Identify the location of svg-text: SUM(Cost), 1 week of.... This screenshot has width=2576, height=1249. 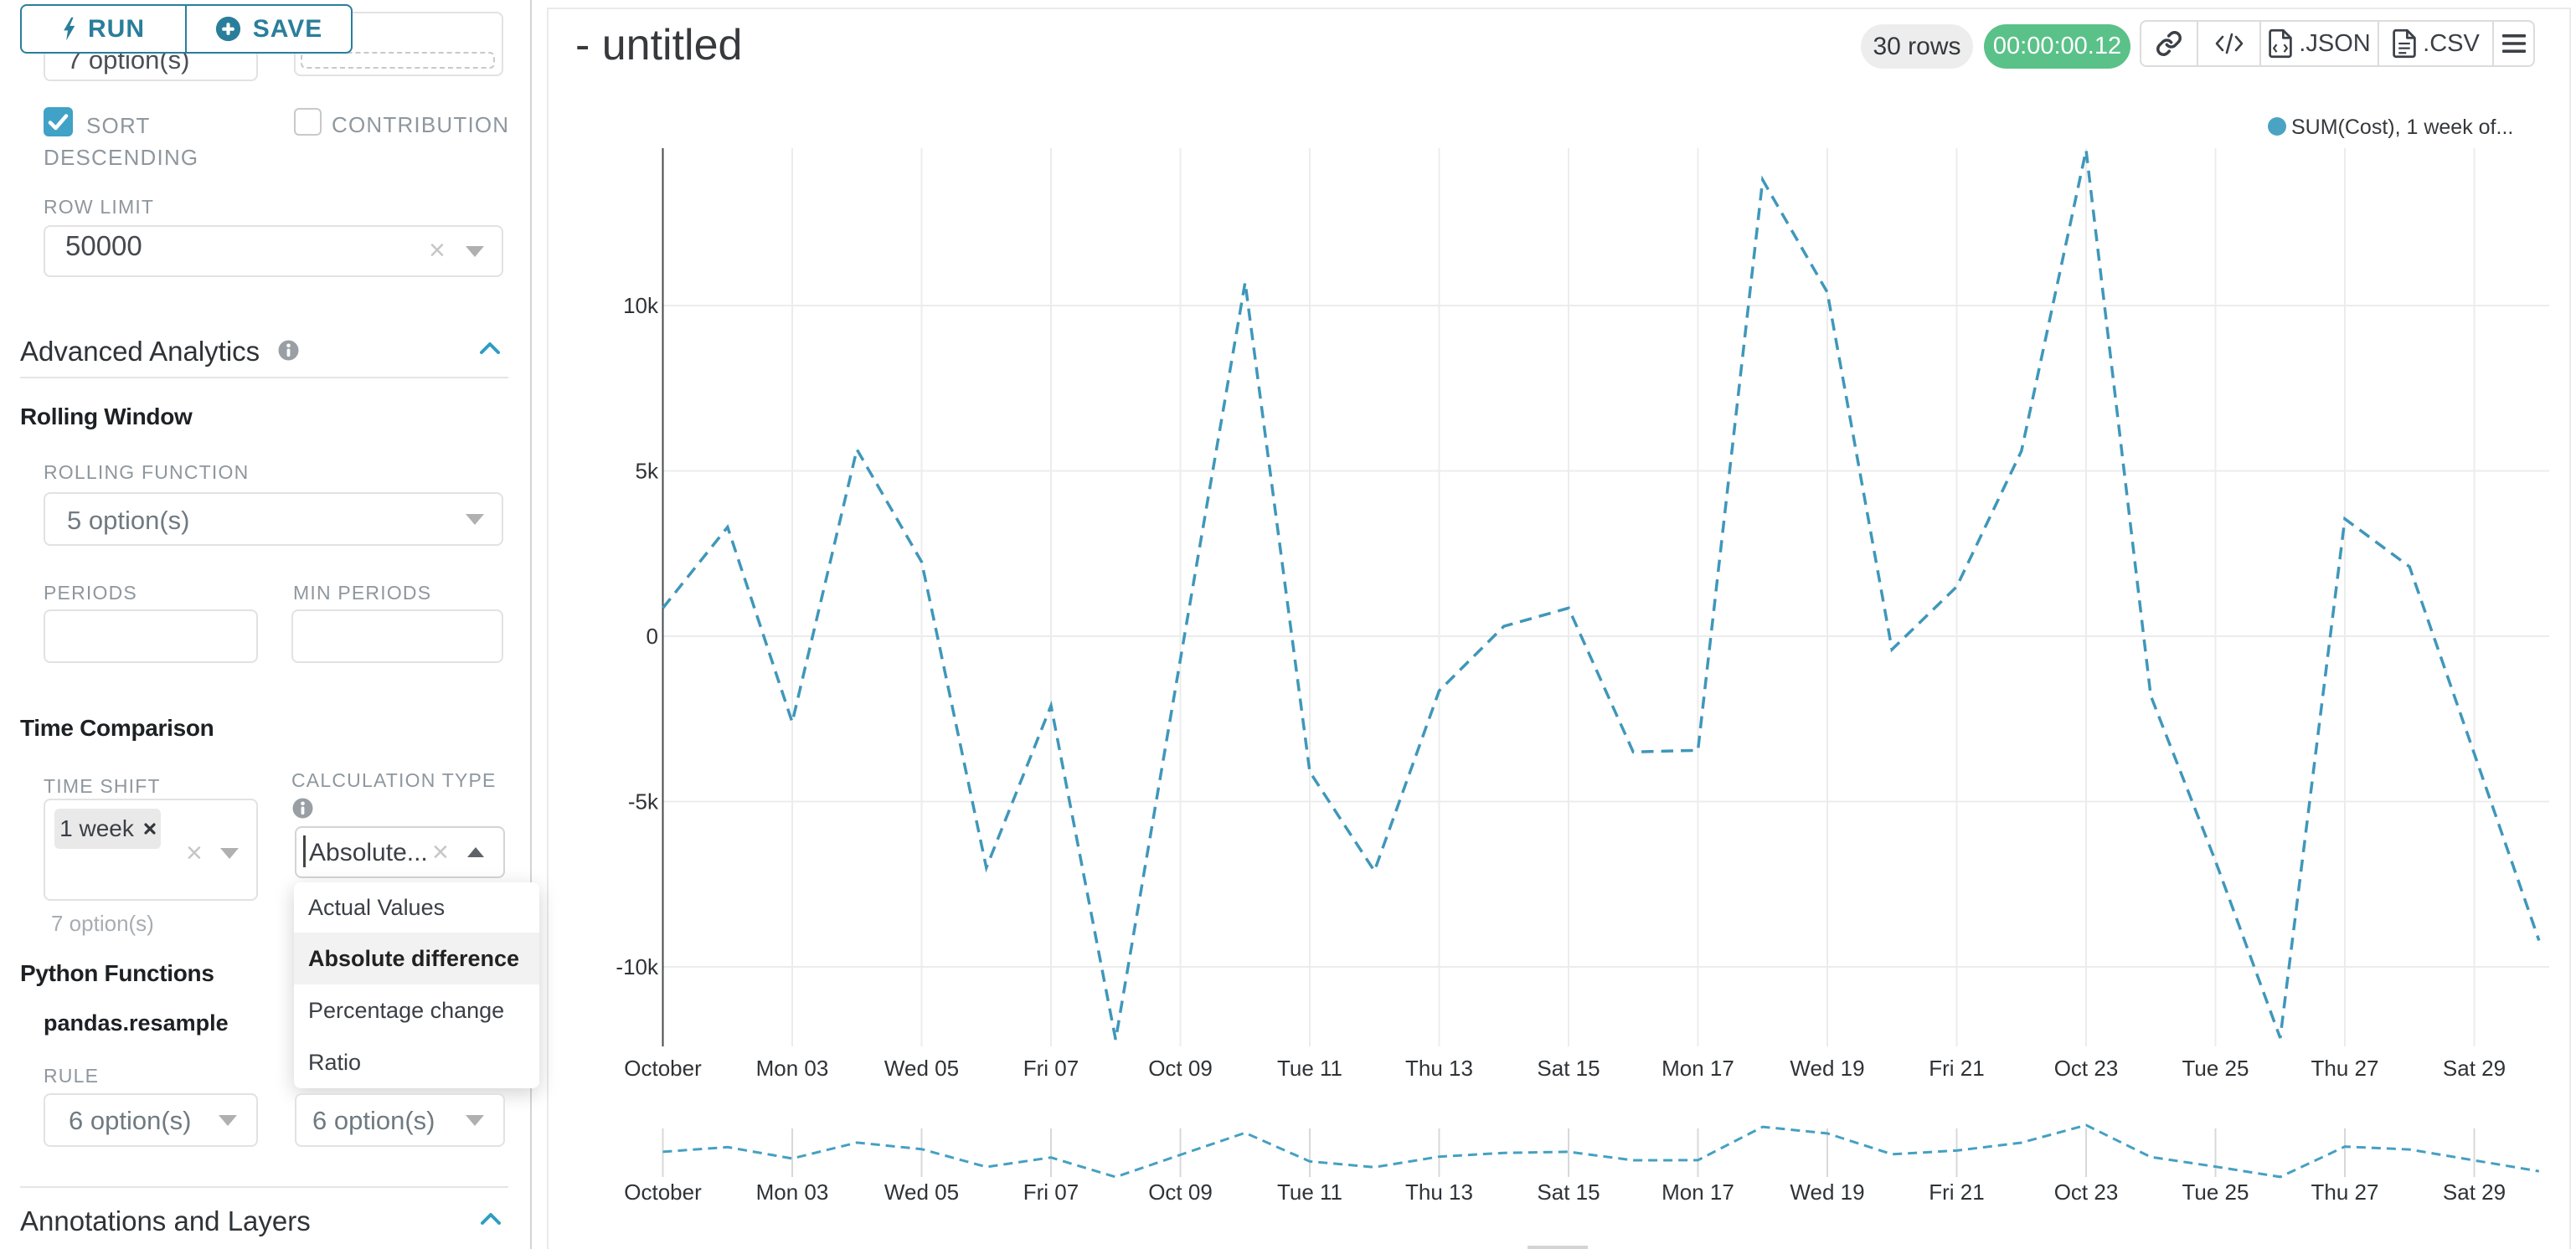
(2402, 127).